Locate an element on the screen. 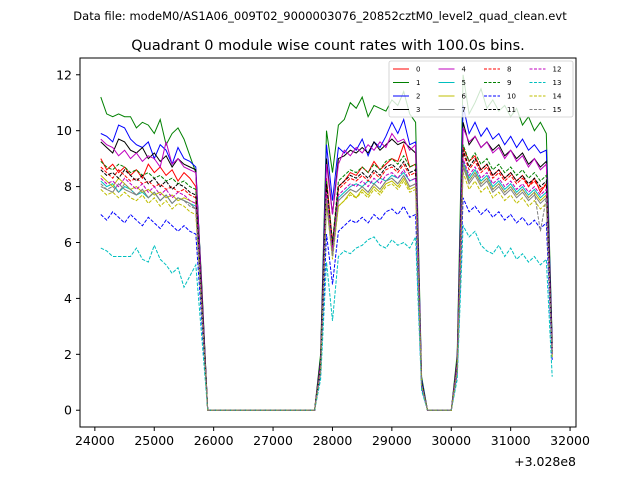  legend-label-11: 11 is located at coordinates (511, 110).